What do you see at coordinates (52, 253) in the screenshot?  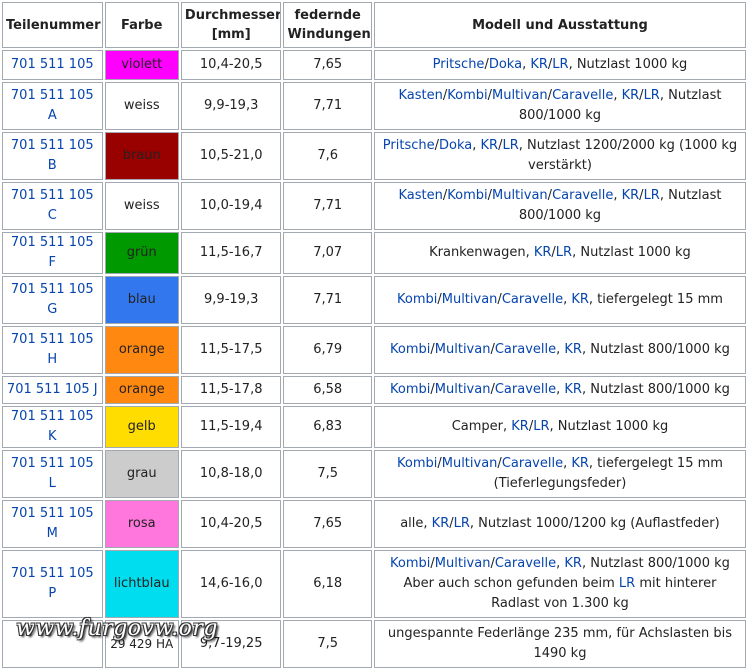 I see `part-number-link: 701 511 105 F` at bounding box center [52, 253].